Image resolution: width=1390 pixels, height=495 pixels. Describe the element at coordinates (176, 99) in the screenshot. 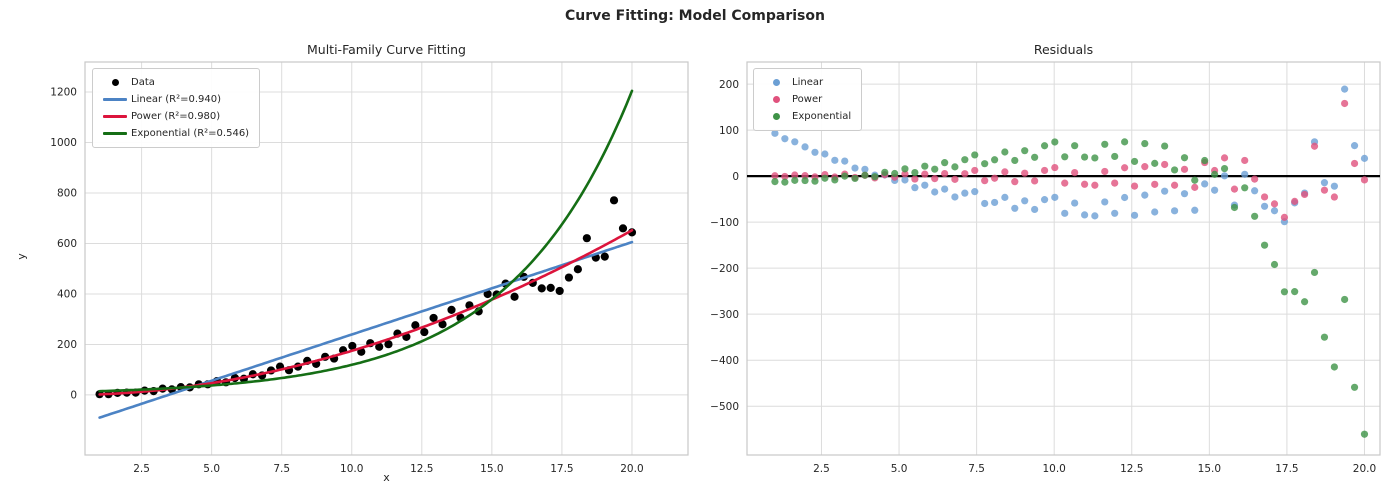

I see `legend-label: Linear (R²=0.940)` at that location.